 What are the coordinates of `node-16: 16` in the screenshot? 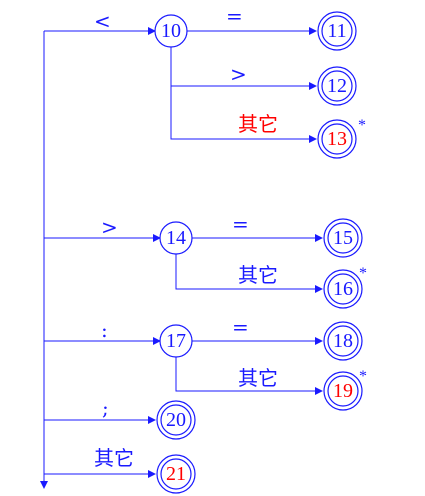 It's located at (343, 289).